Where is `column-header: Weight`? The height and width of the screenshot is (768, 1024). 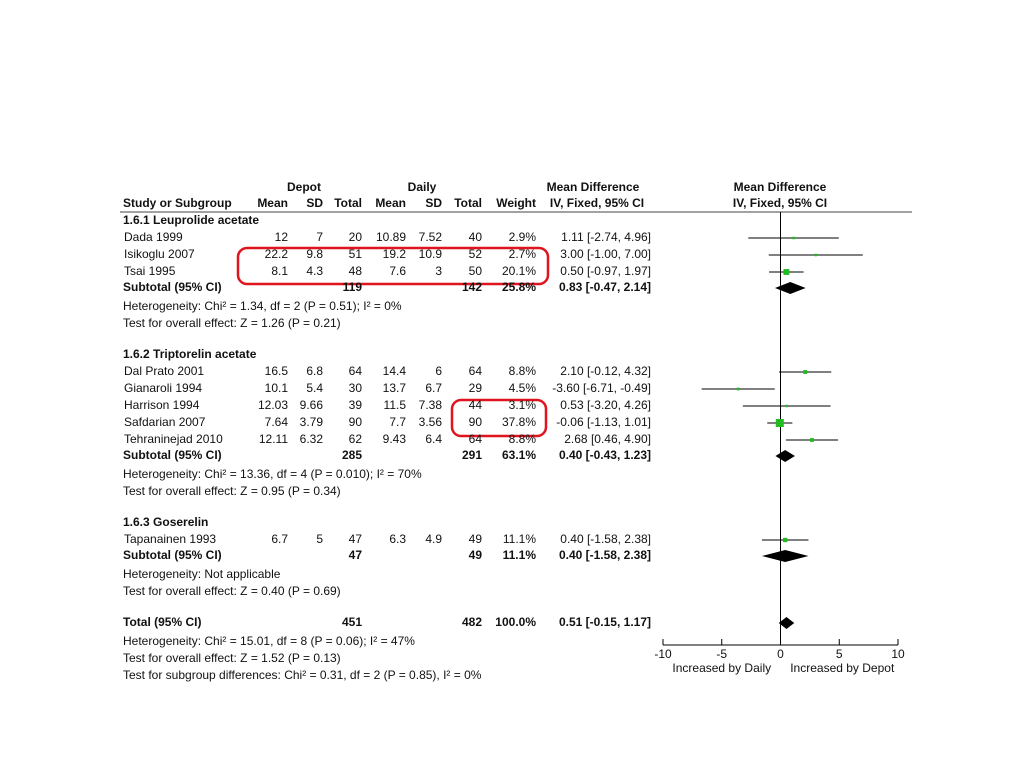 column-header: Weight is located at coordinates (516, 203).